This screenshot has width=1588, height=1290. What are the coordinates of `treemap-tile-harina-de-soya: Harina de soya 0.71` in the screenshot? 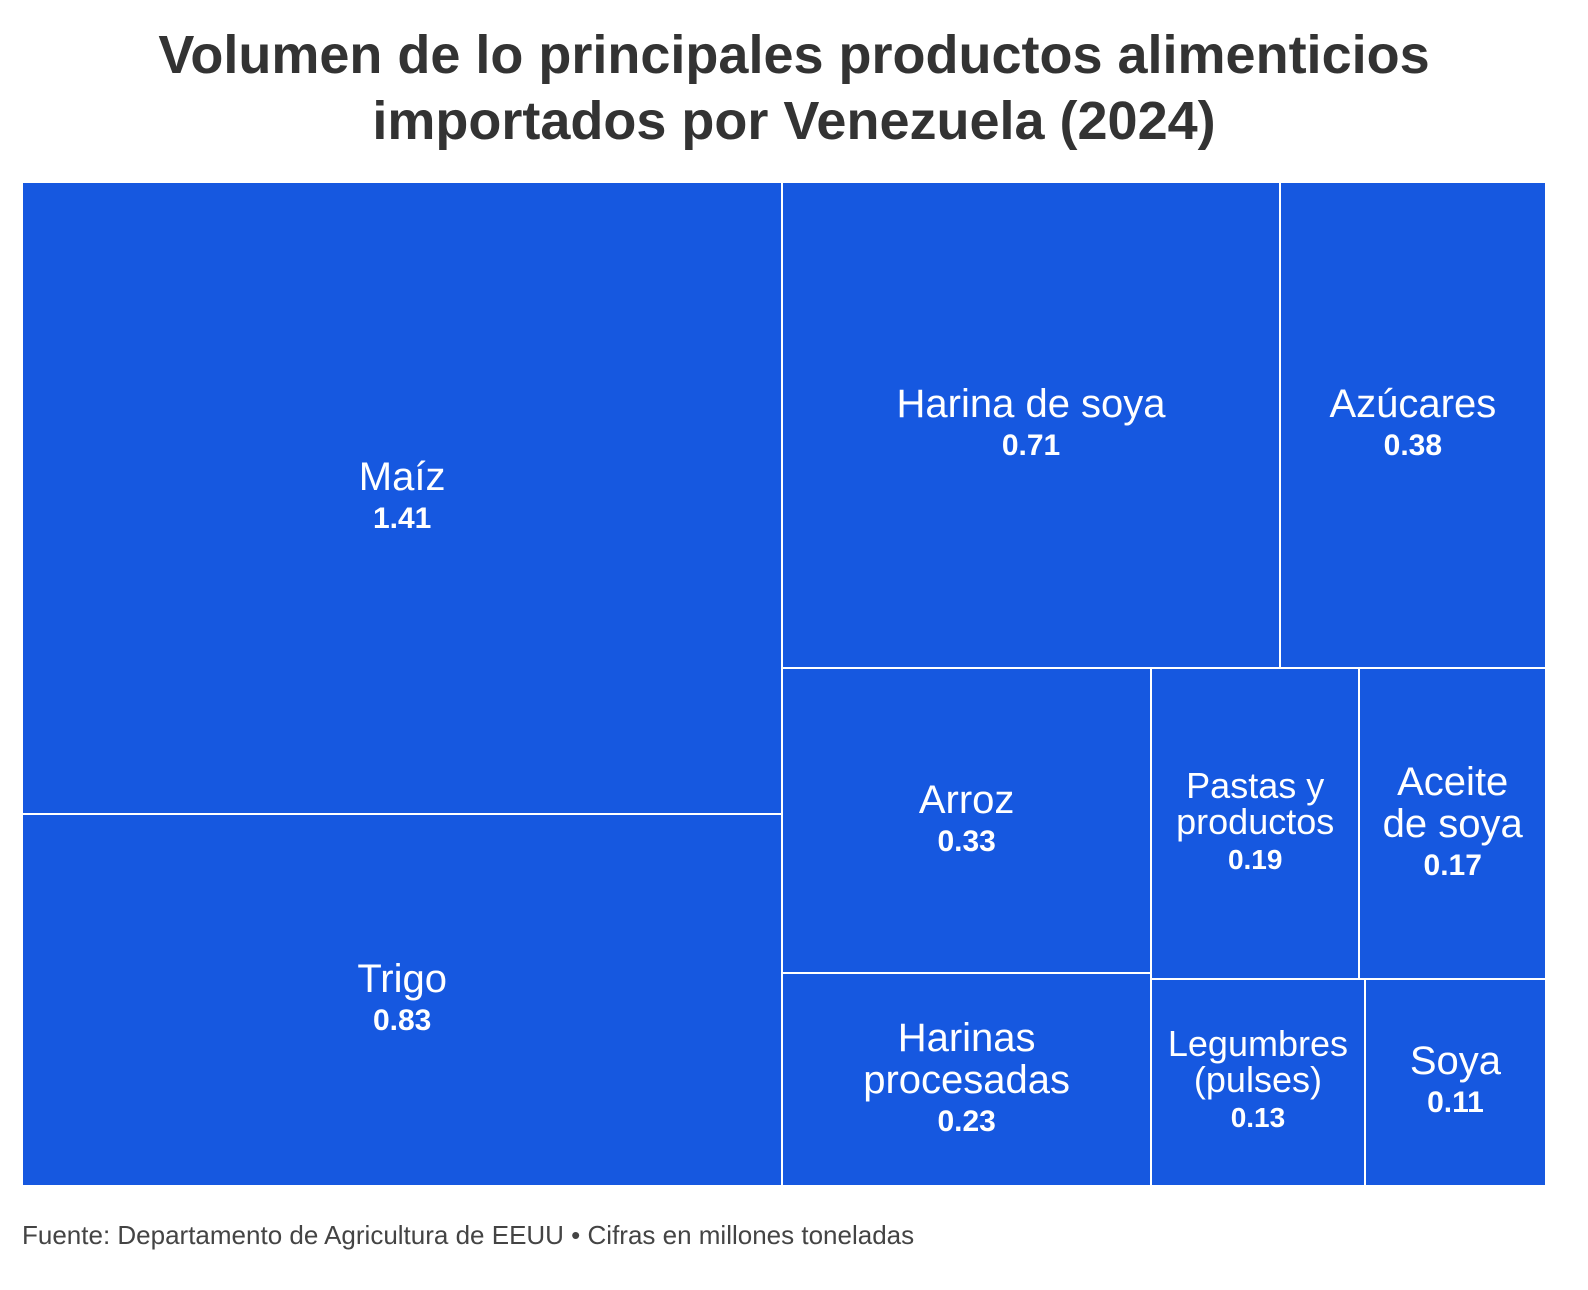 It's located at (1031, 425).